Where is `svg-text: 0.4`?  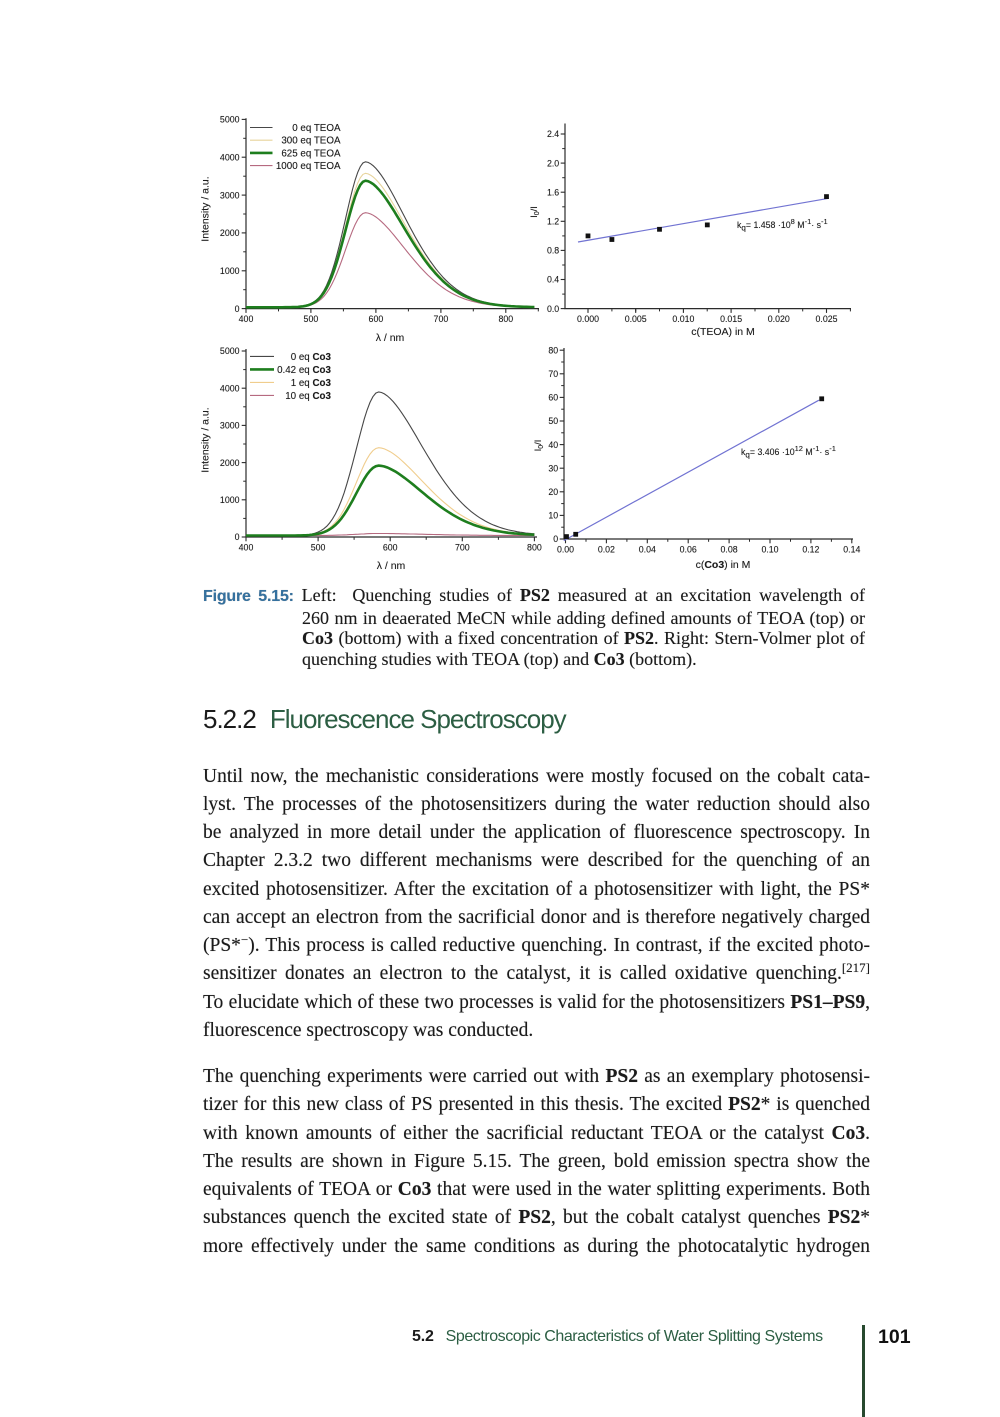 svg-text: 0.4 is located at coordinates (553, 280).